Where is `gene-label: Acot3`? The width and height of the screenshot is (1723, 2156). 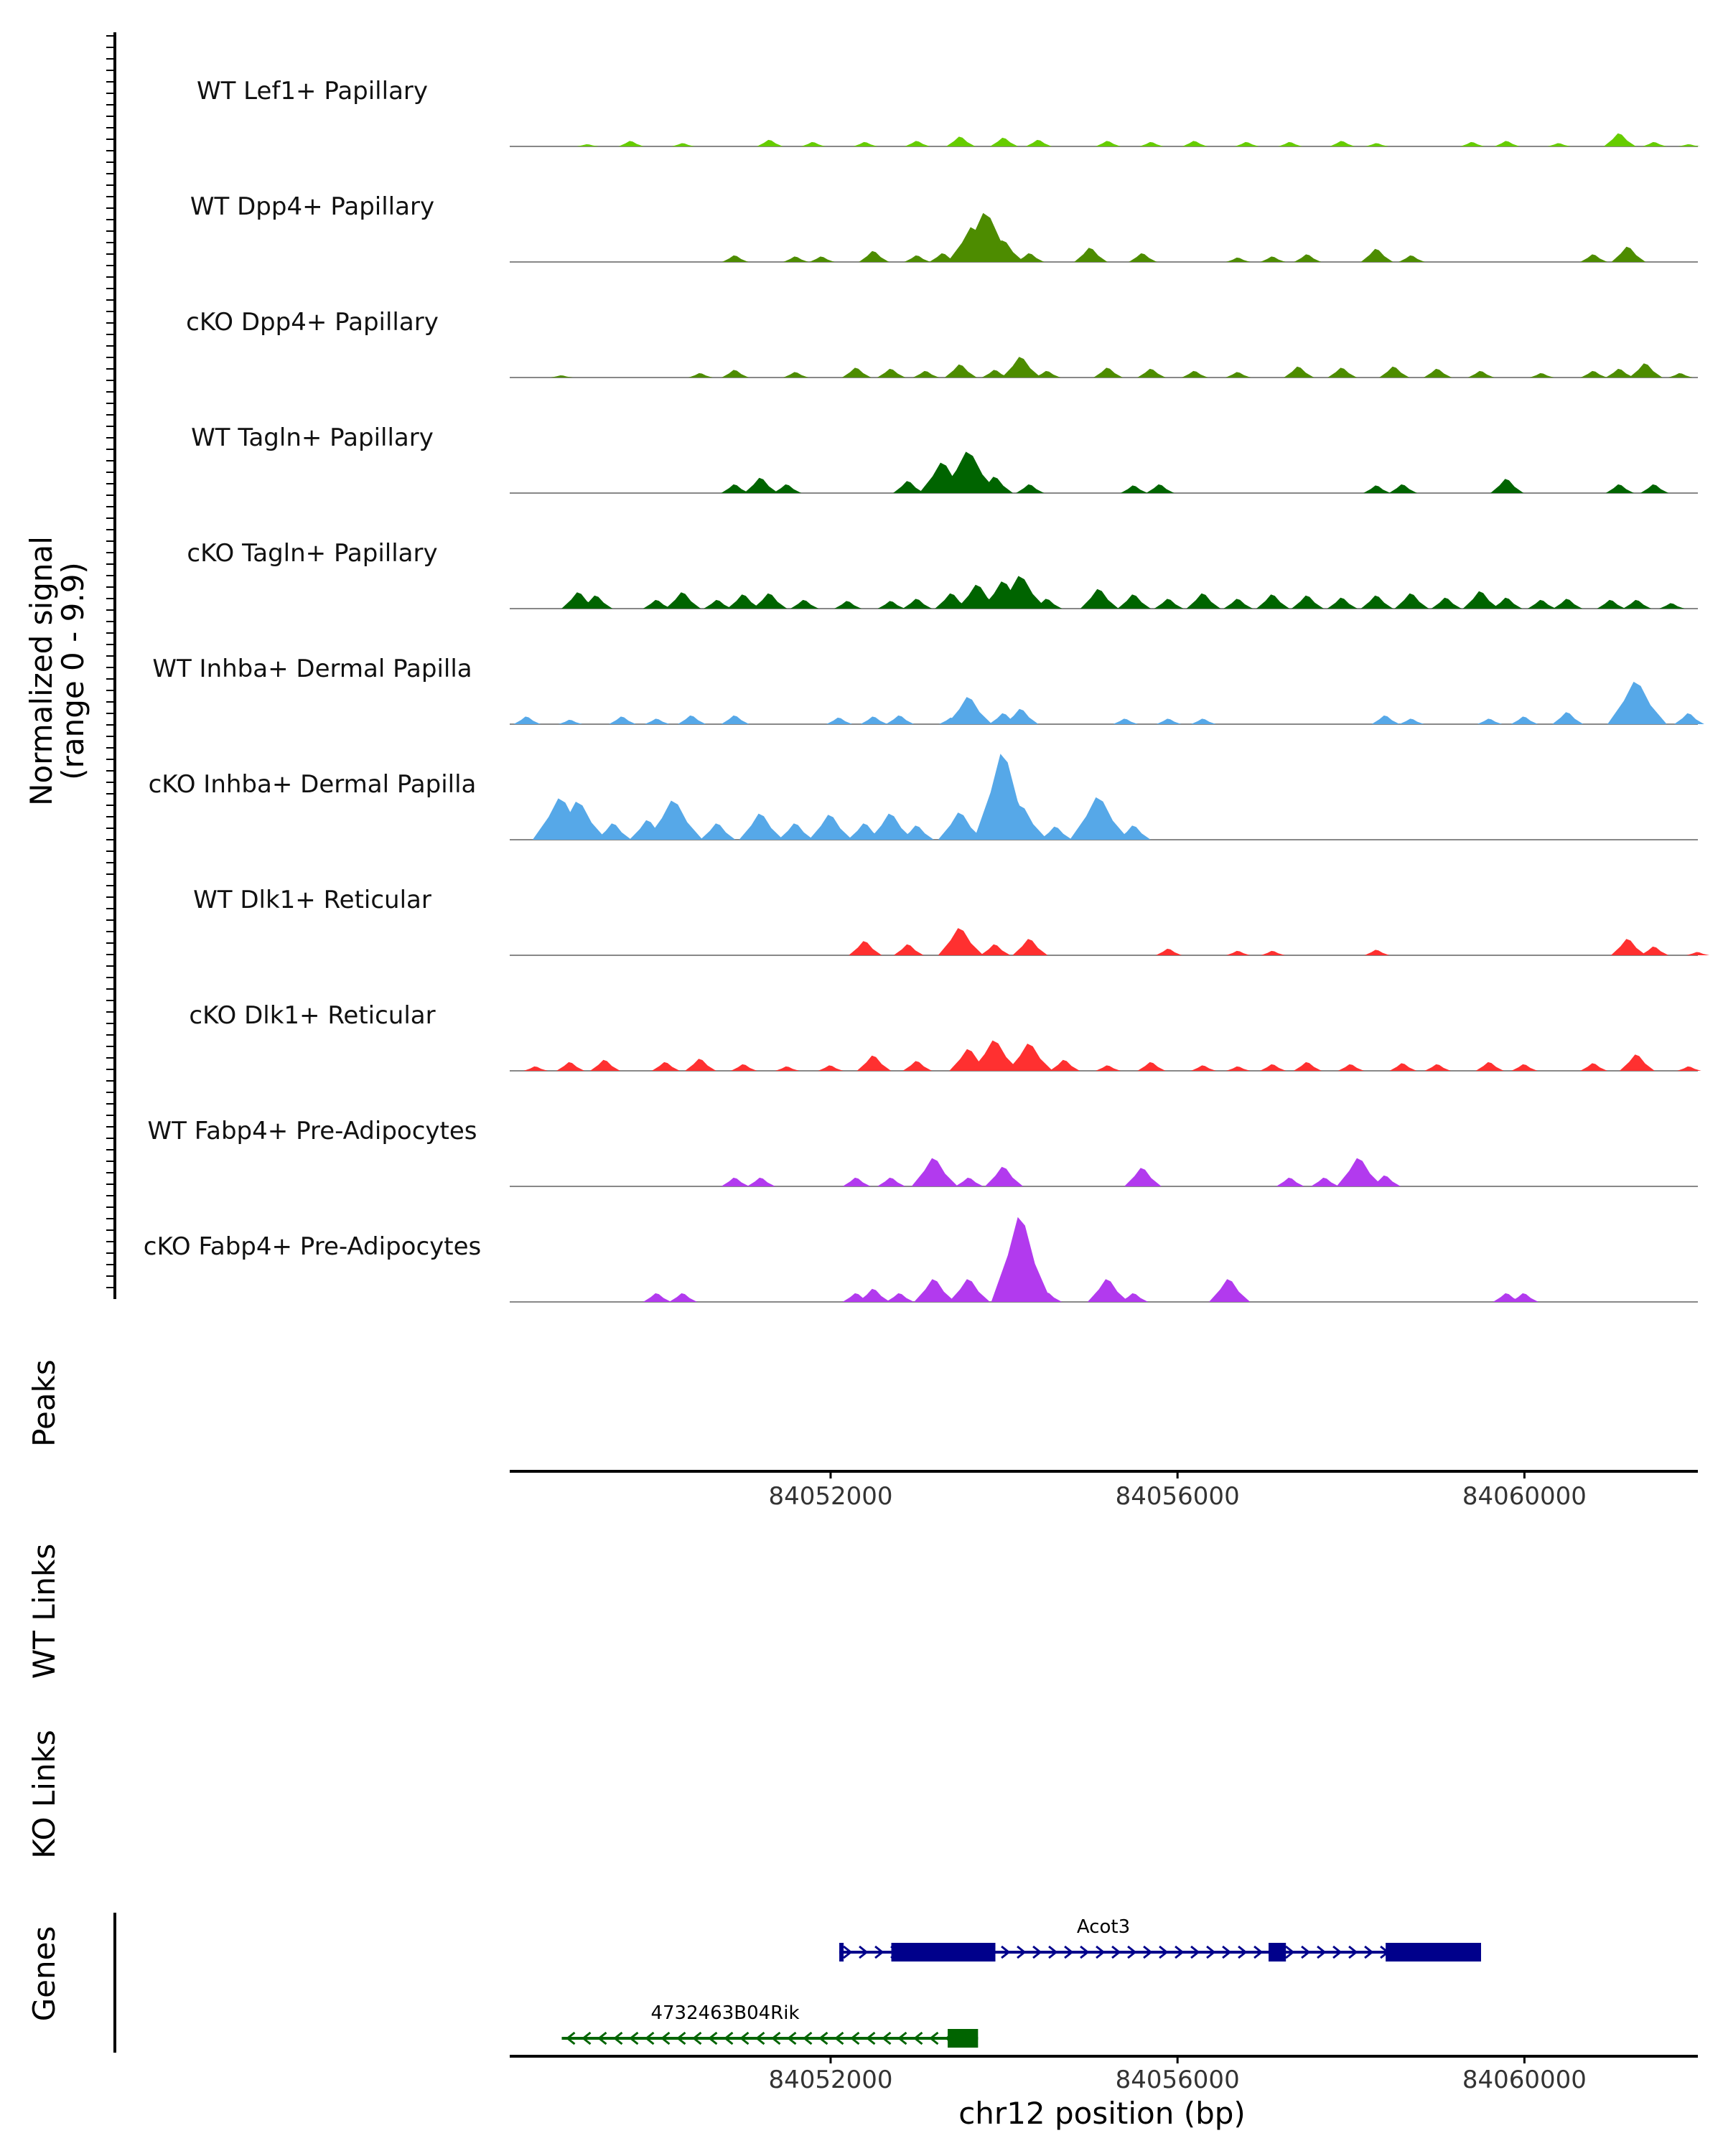 gene-label: Acot3 is located at coordinates (1103, 1927).